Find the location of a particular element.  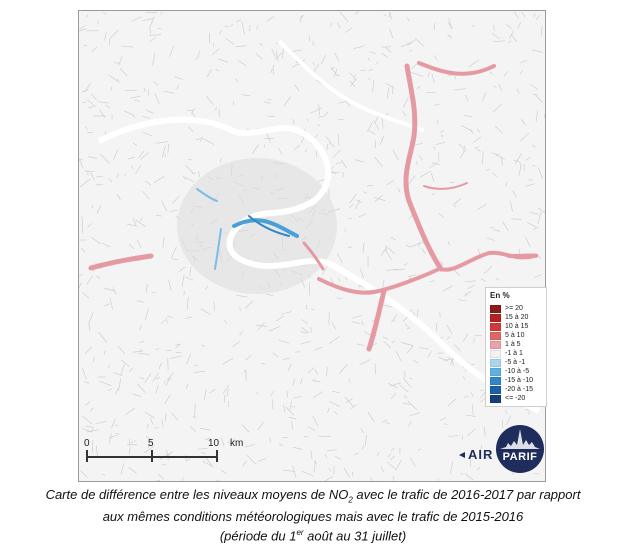

secondary-corridor is located at coordinates (445, 186).